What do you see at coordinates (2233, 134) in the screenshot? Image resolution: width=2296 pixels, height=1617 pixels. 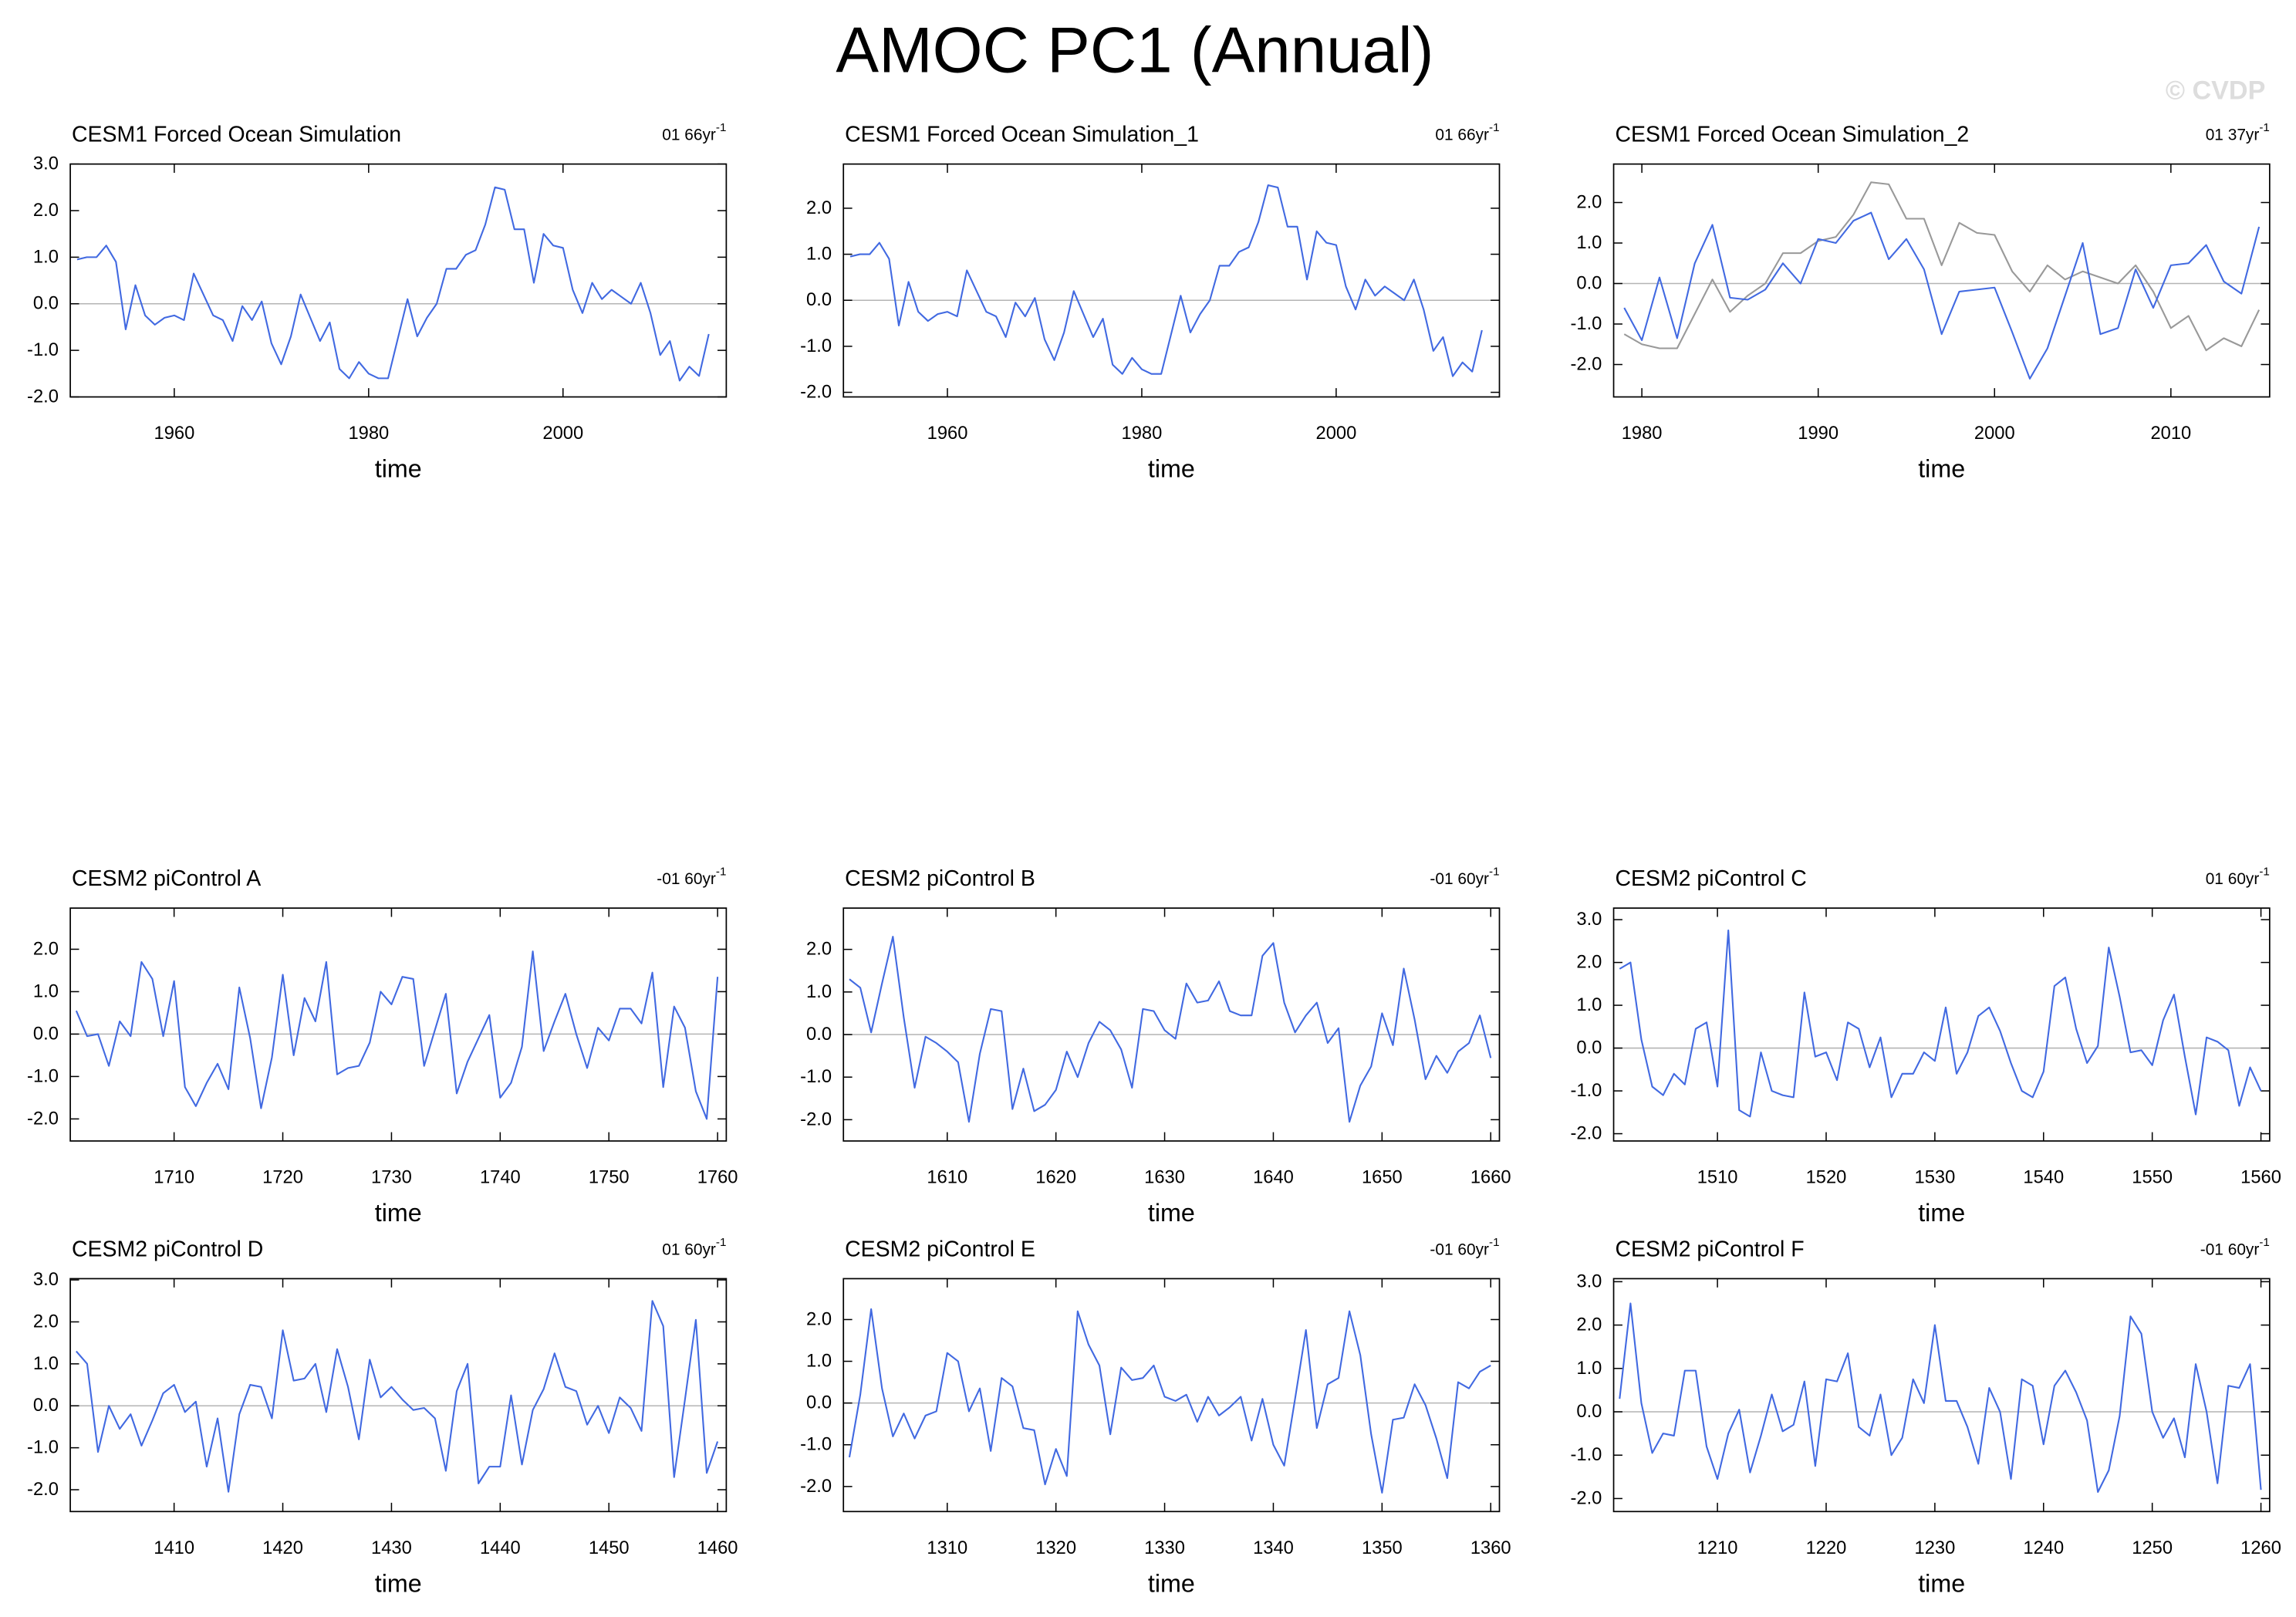 I see `trend-text: 01 37yr` at bounding box center [2233, 134].